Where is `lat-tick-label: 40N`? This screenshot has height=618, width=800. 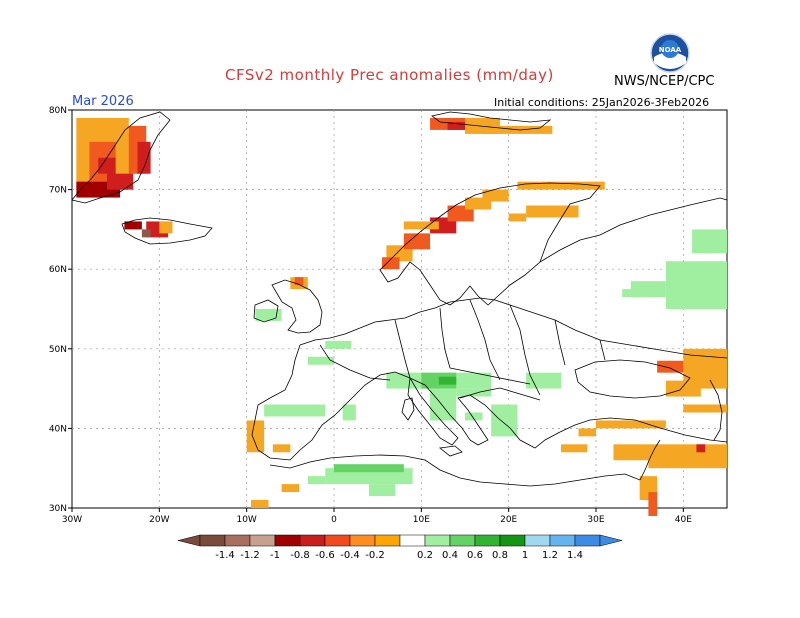 lat-tick-label: 40N is located at coordinates (58, 429).